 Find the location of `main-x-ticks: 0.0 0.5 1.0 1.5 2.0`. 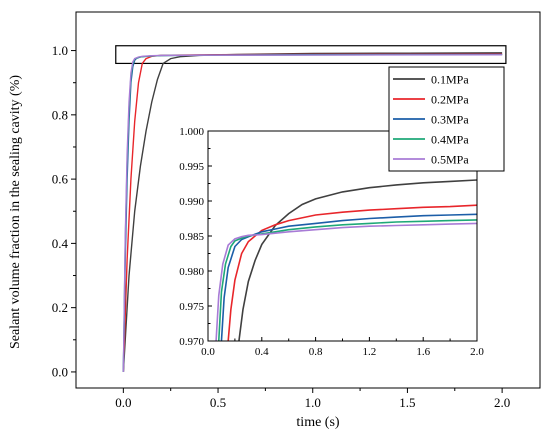

main-x-ticks: 0.0 0.5 1.0 1.5 2.0 is located at coordinates (312, 399).